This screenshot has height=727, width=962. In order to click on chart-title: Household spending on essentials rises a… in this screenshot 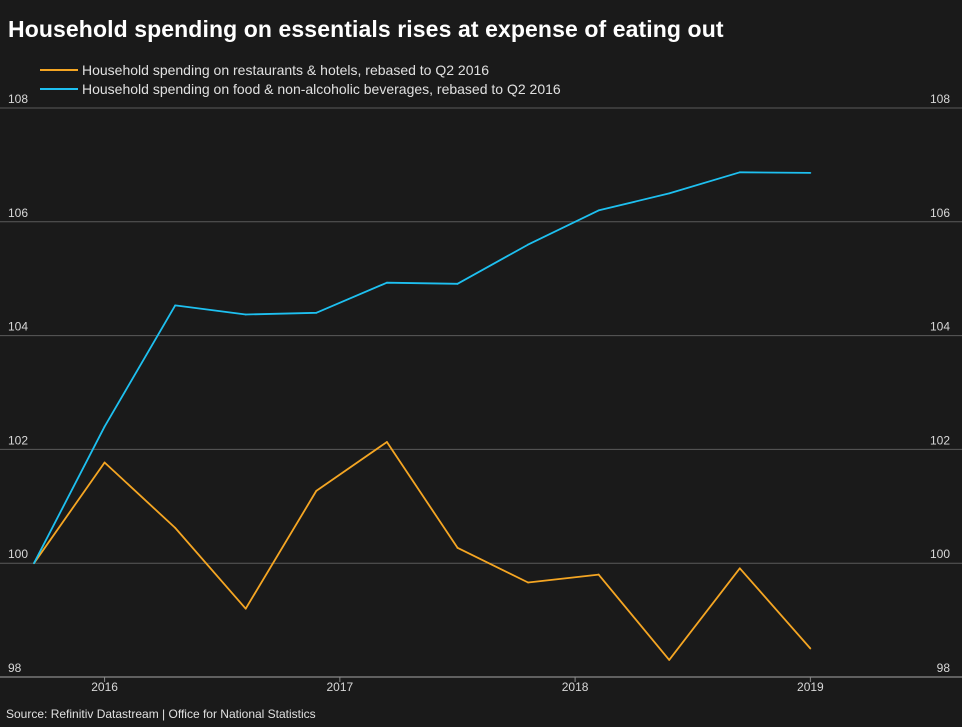, I will do `click(366, 29)`.